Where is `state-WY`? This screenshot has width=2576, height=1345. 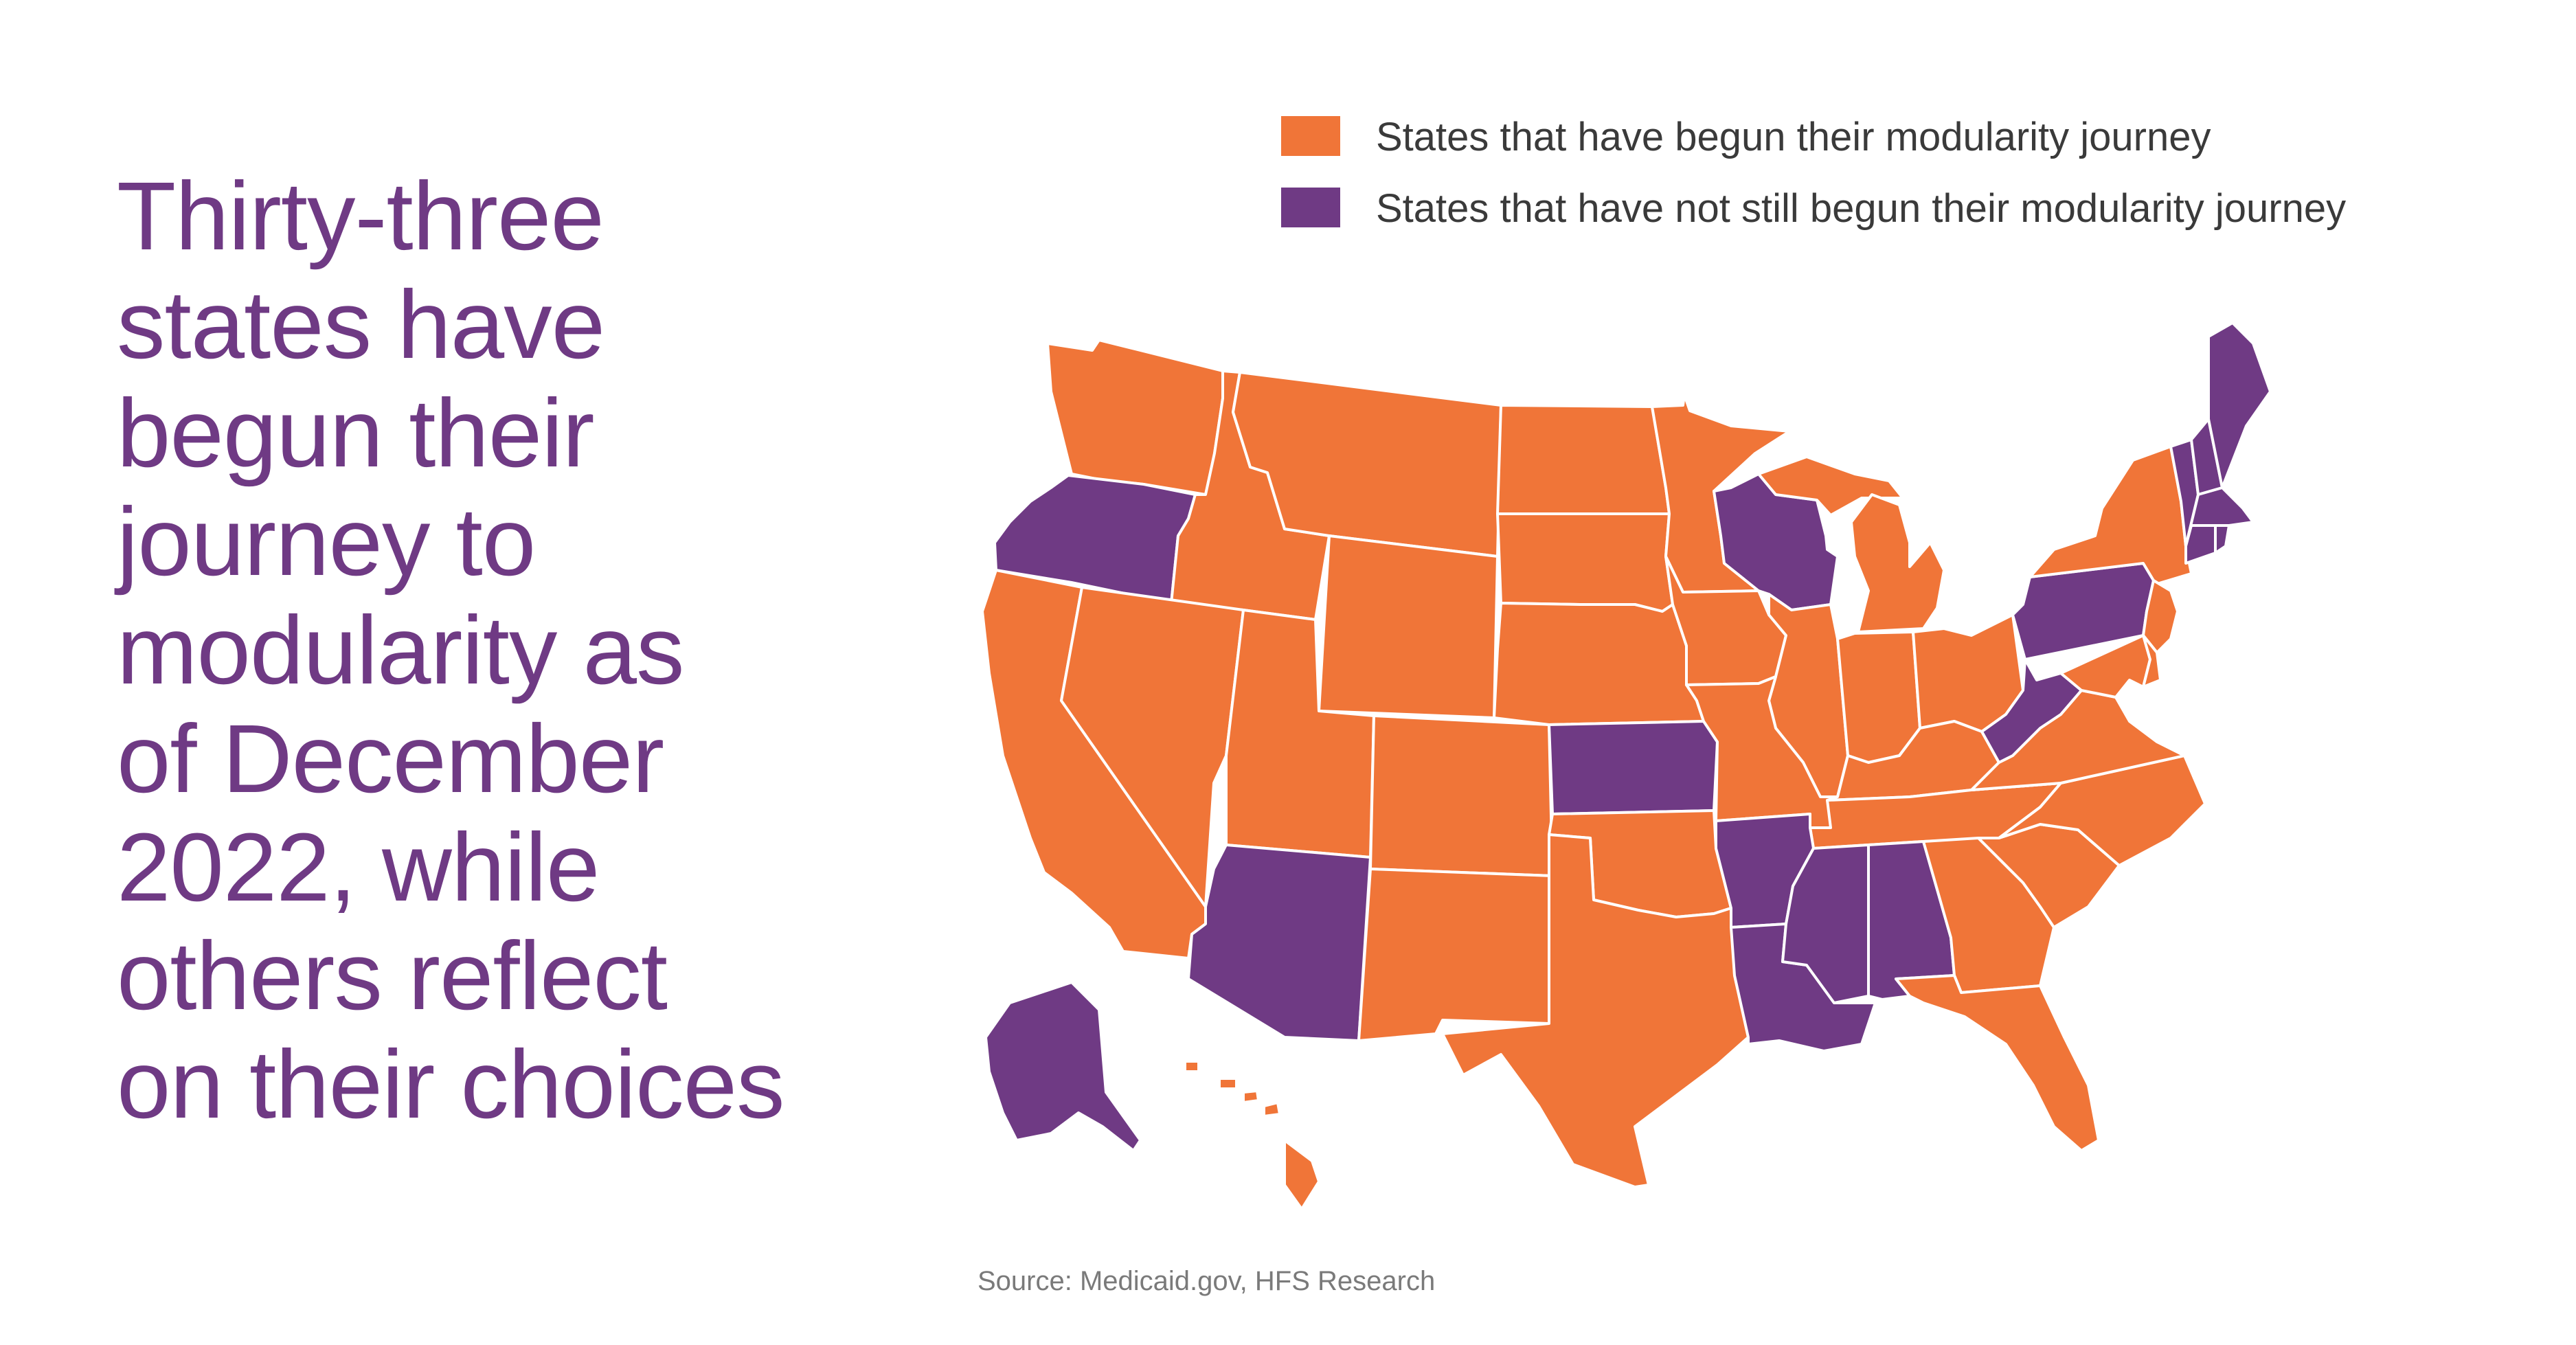
state-WY is located at coordinates (1408, 626).